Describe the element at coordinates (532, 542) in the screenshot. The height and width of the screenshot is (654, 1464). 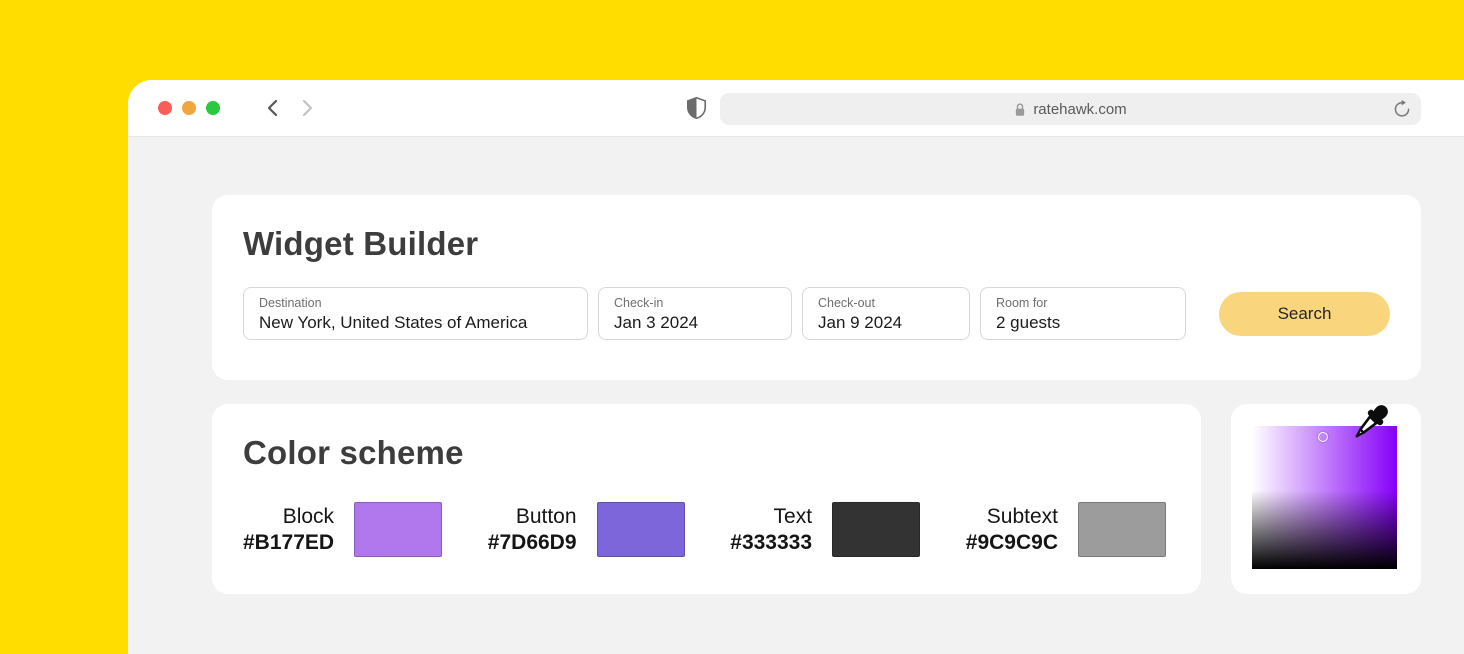
I see `color-item-hex: #7D66D9` at that location.